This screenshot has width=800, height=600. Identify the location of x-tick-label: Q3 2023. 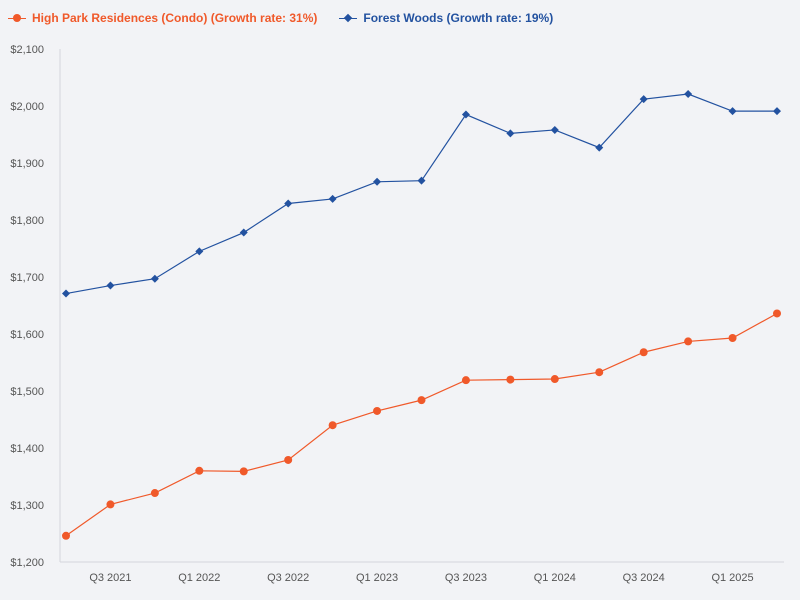
(466, 578).